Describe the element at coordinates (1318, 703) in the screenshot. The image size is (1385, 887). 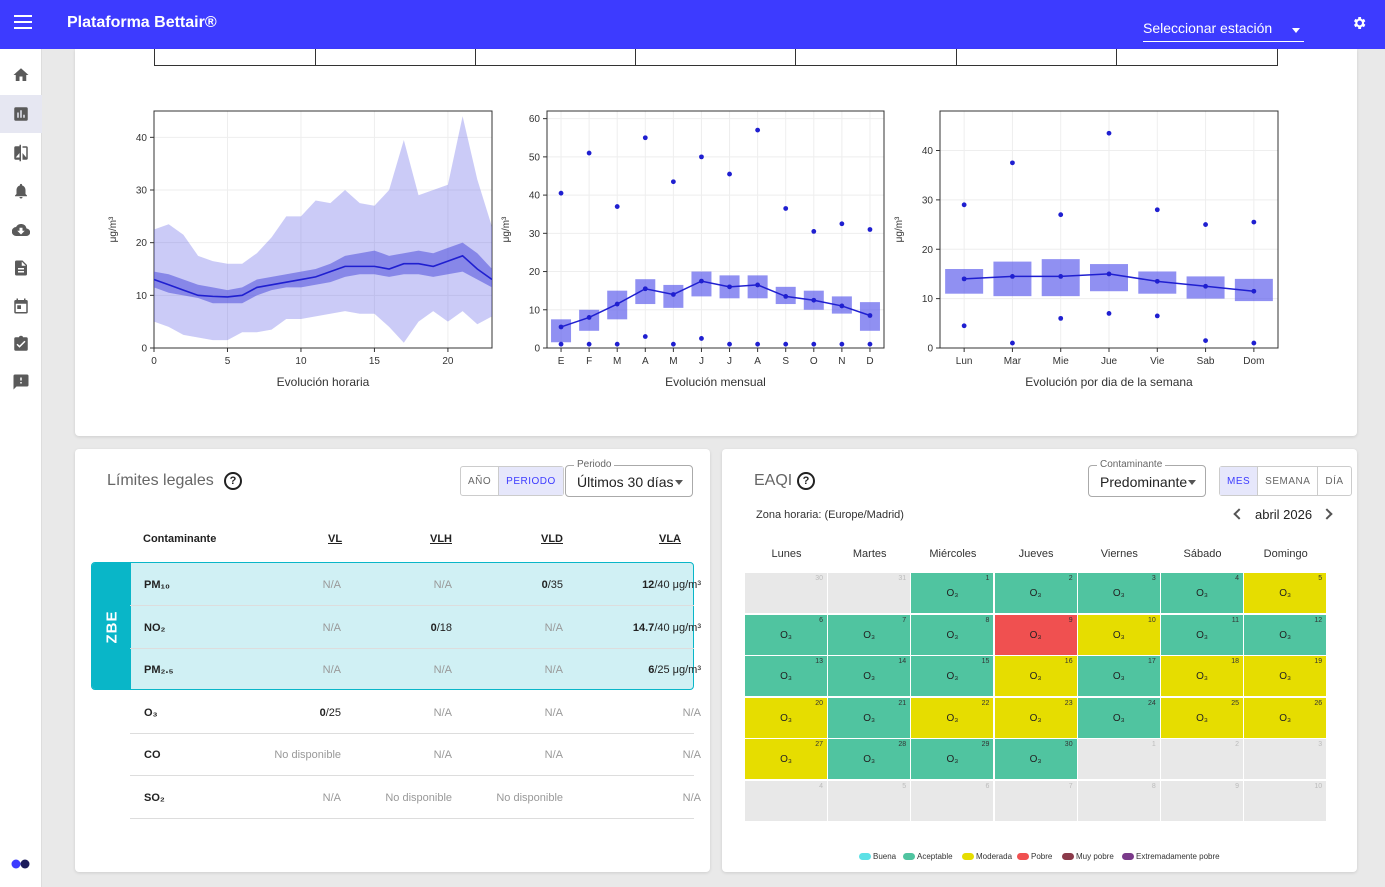
I see `day-number: 26` at that location.